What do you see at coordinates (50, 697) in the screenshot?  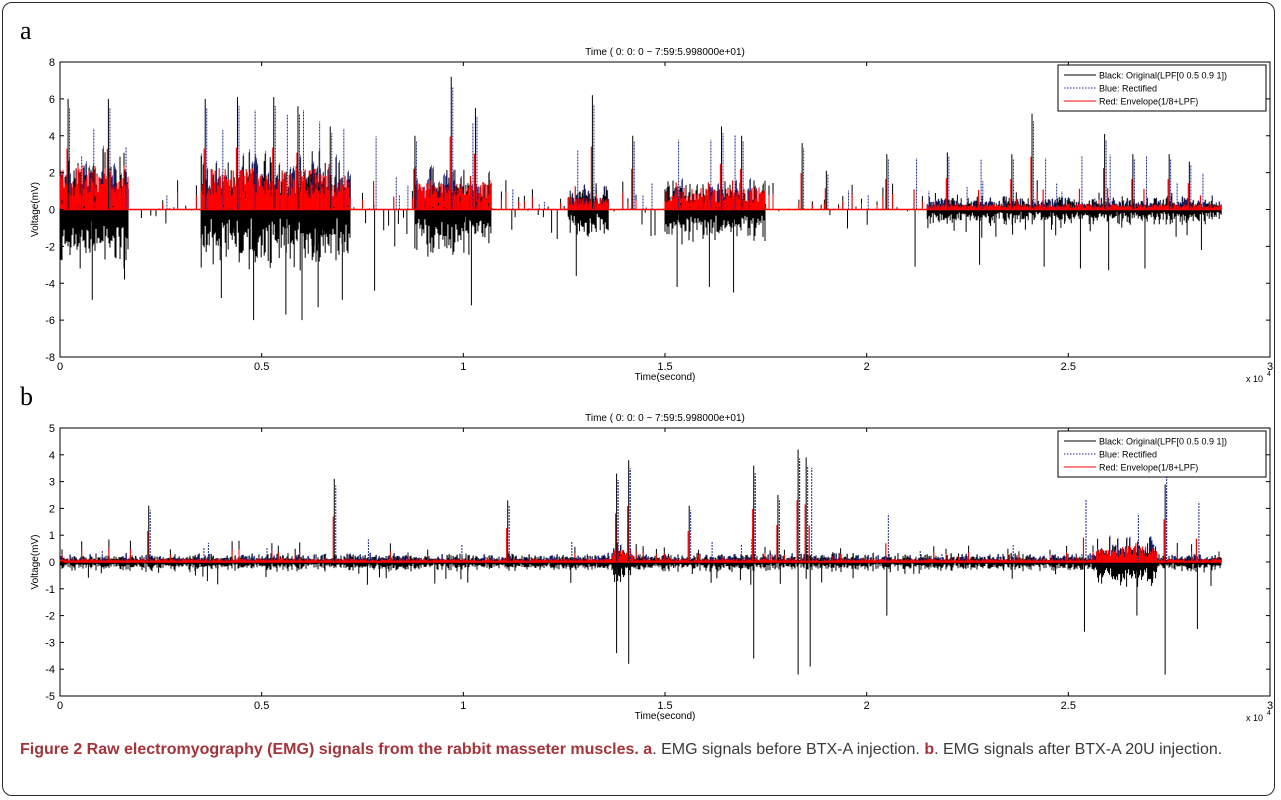 I see `y-tick-label-0: -5` at bounding box center [50, 697].